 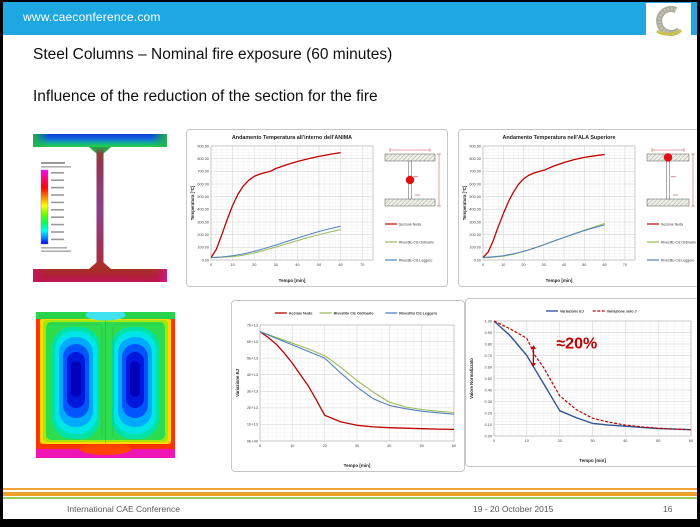 What do you see at coordinates (301, 313) in the screenshot?
I see `svg-text: Acciaio Nudo` at bounding box center [301, 313].